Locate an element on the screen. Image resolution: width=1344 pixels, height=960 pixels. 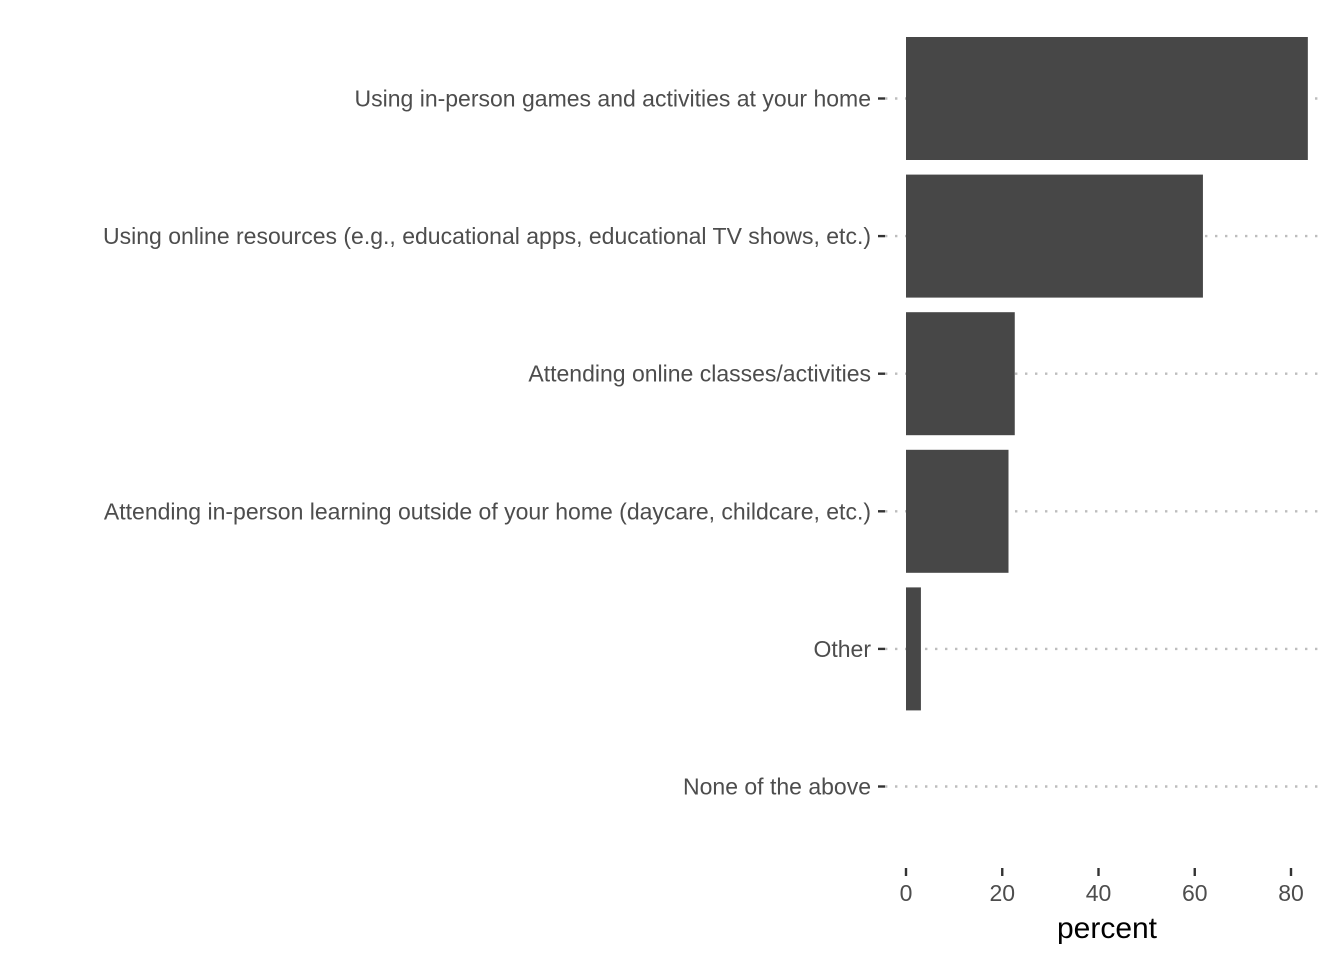
y-axis-ticks is located at coordinates (881, 442).